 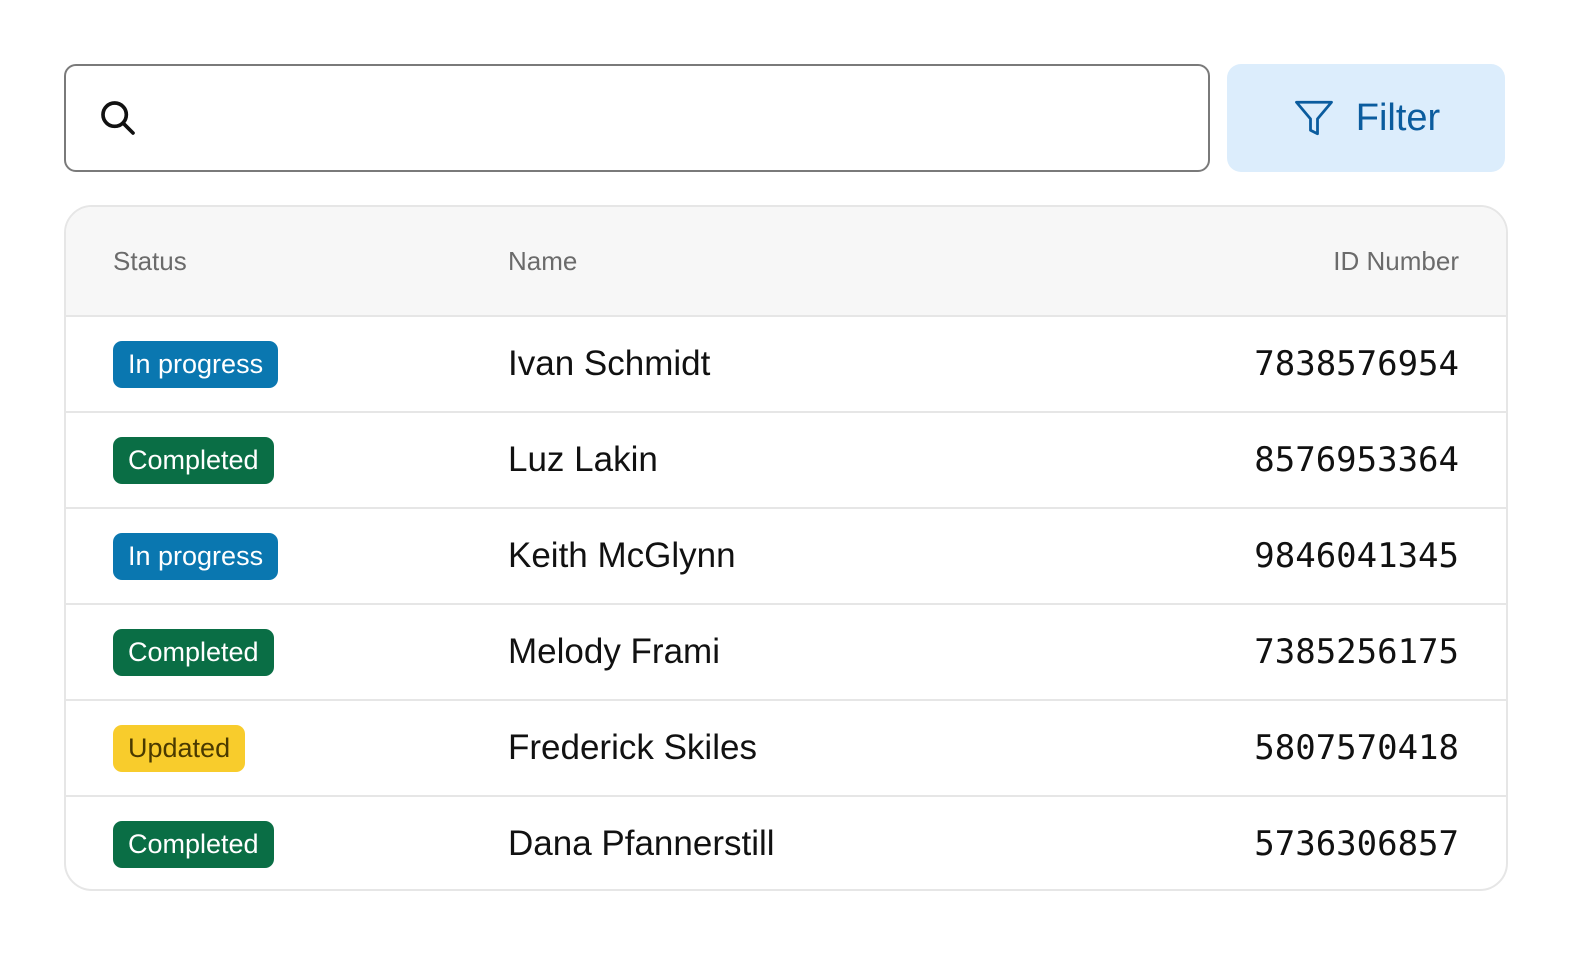 I want to click on search-field, so click(x=637, y=118).